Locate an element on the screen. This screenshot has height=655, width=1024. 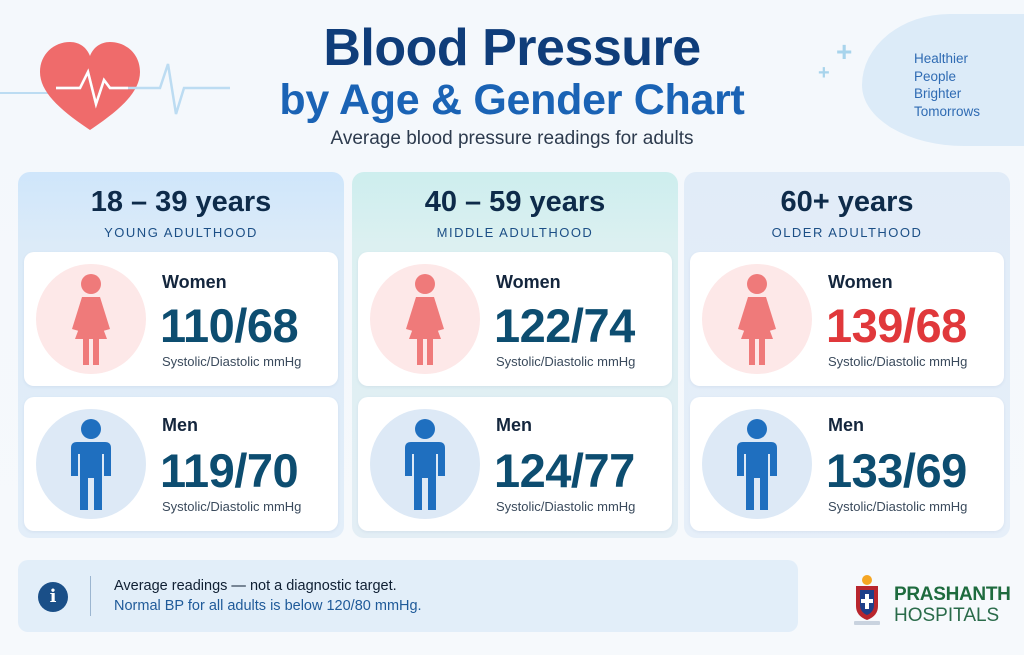
men-card: Men 119/70 Systolic/Diastolic mmHg is located at coordinates (181, 464).